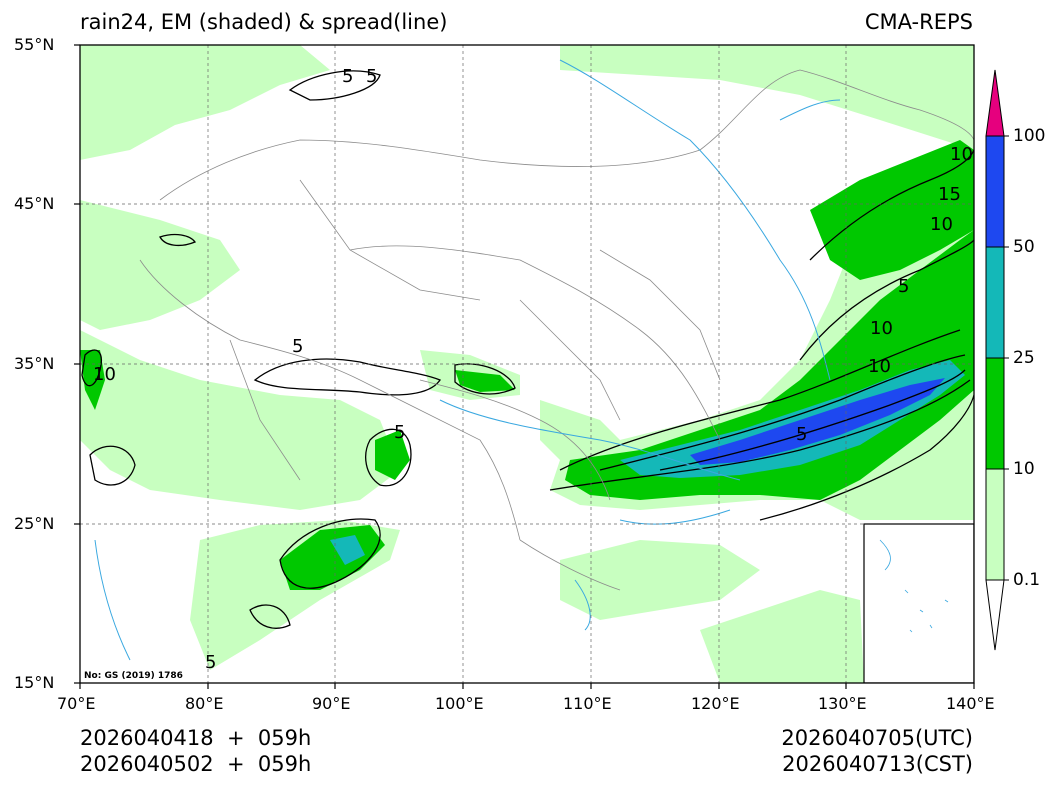 The height and width of the screenshot is (791, 1064). Describe the element at coordinates (817, 421) in the screenshot. I see `precip-very-heavy-area` at that location.